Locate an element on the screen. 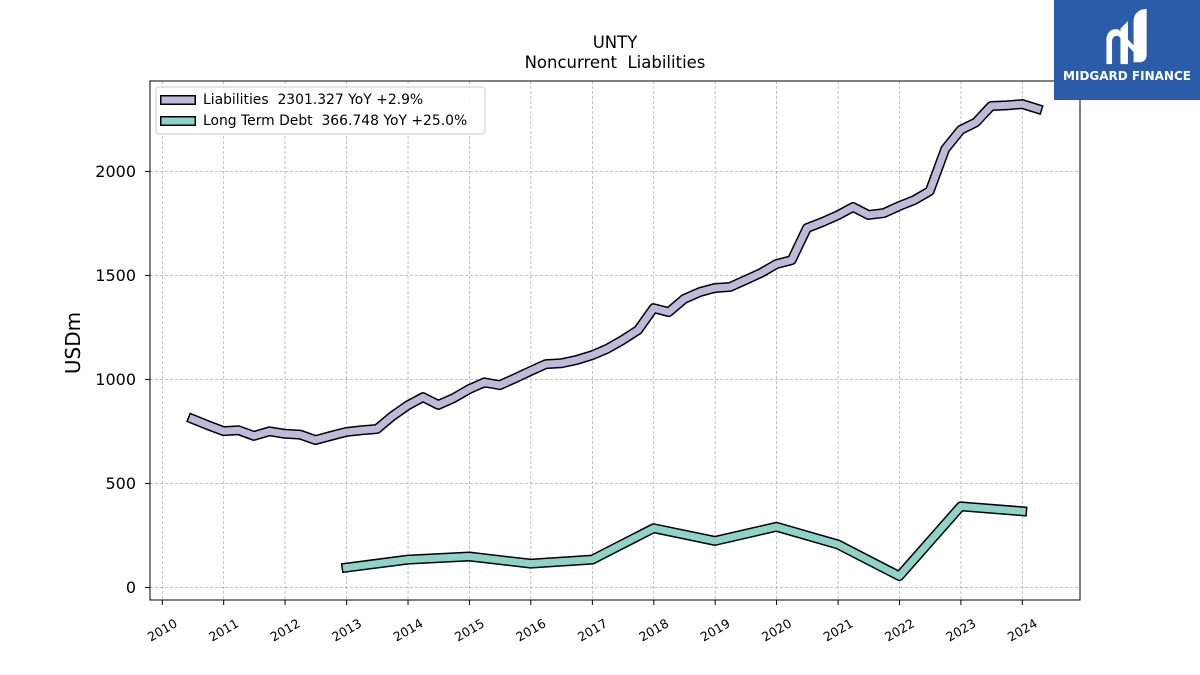 The width and height of the screenshot is (1200, 675). midgard-finance-logo: MIDGARD FINANCE is located at coordinates (1127, 50).